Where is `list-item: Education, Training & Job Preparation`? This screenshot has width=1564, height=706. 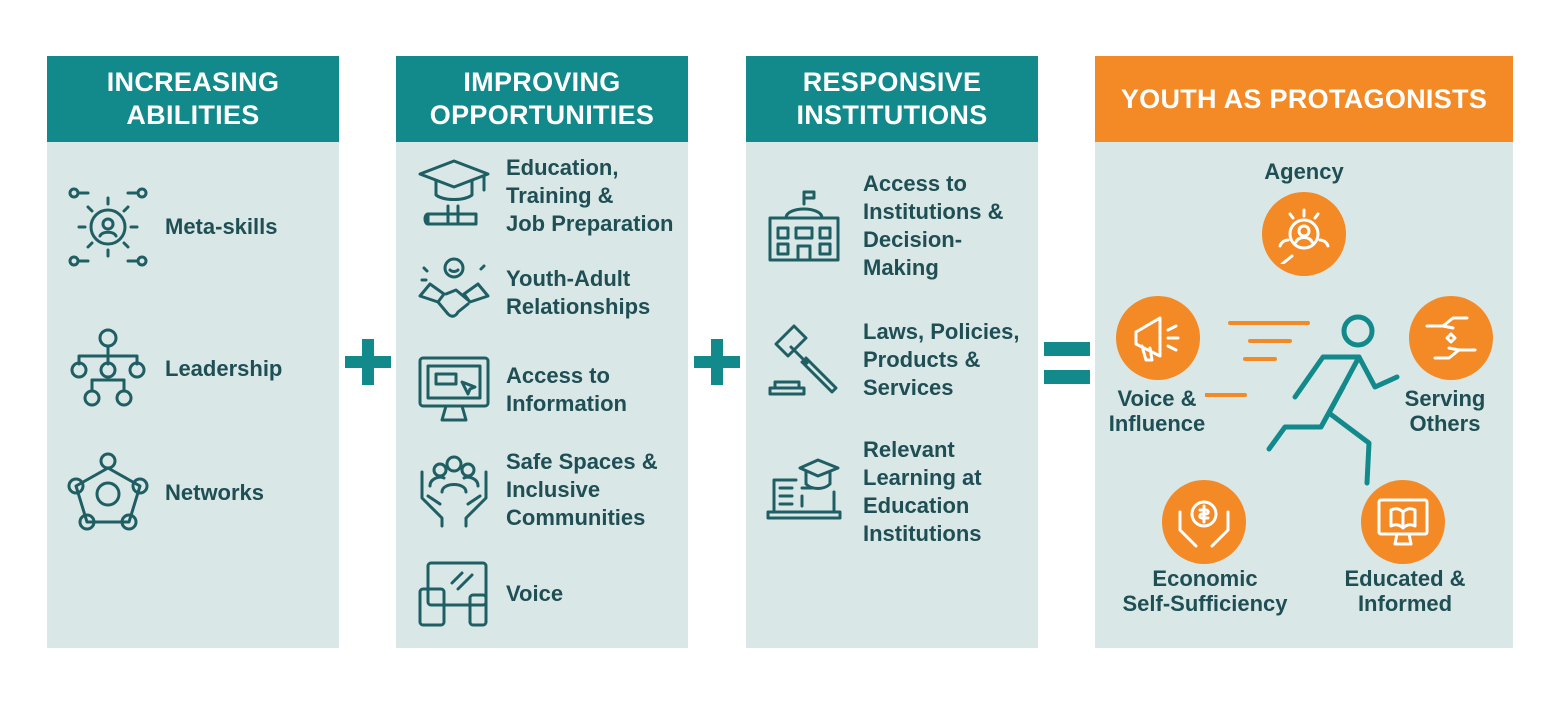 list-item: Education, Training & Job Preparation is located at coordinates (545, 196).